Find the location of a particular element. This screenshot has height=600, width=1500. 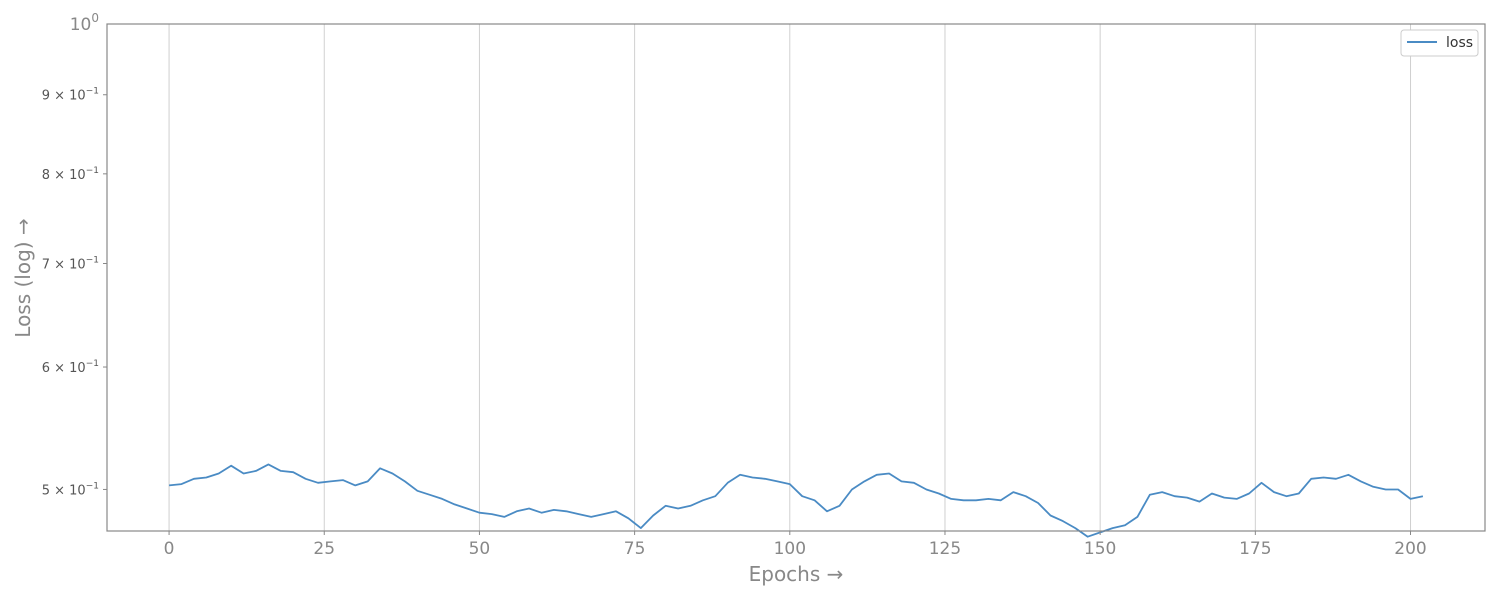

y-tick-label-9: 9 × 10⁻¹ is located at coordinates (70, 95).